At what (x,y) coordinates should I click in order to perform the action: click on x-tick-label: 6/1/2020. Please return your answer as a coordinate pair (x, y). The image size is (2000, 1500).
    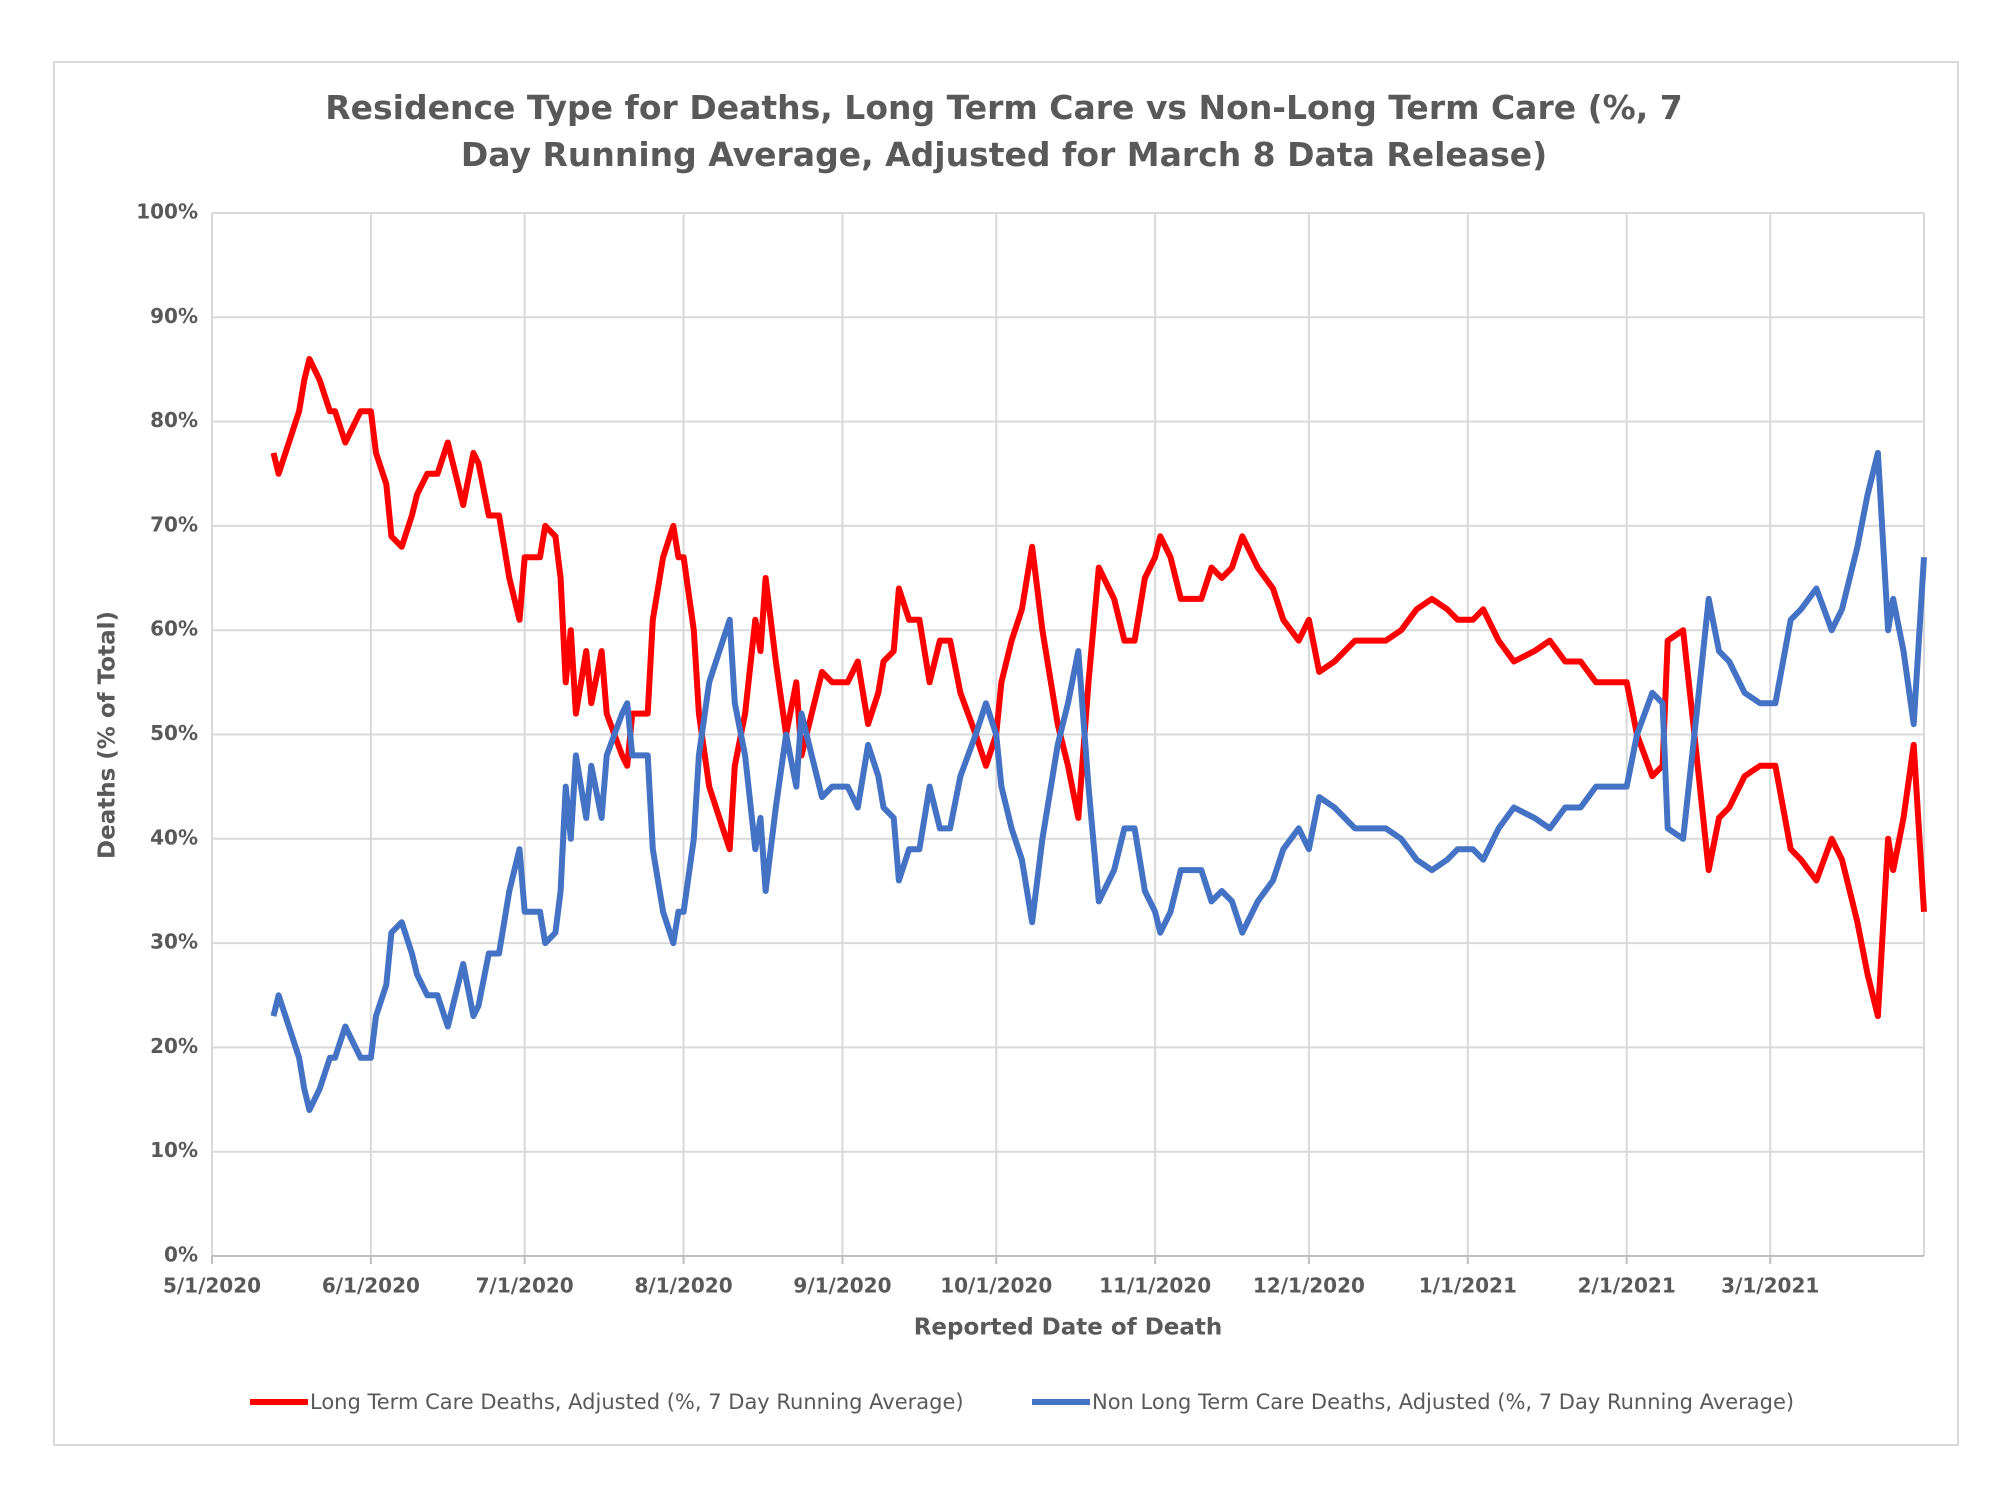
    Looking at the image, I should click on (371, 1286).